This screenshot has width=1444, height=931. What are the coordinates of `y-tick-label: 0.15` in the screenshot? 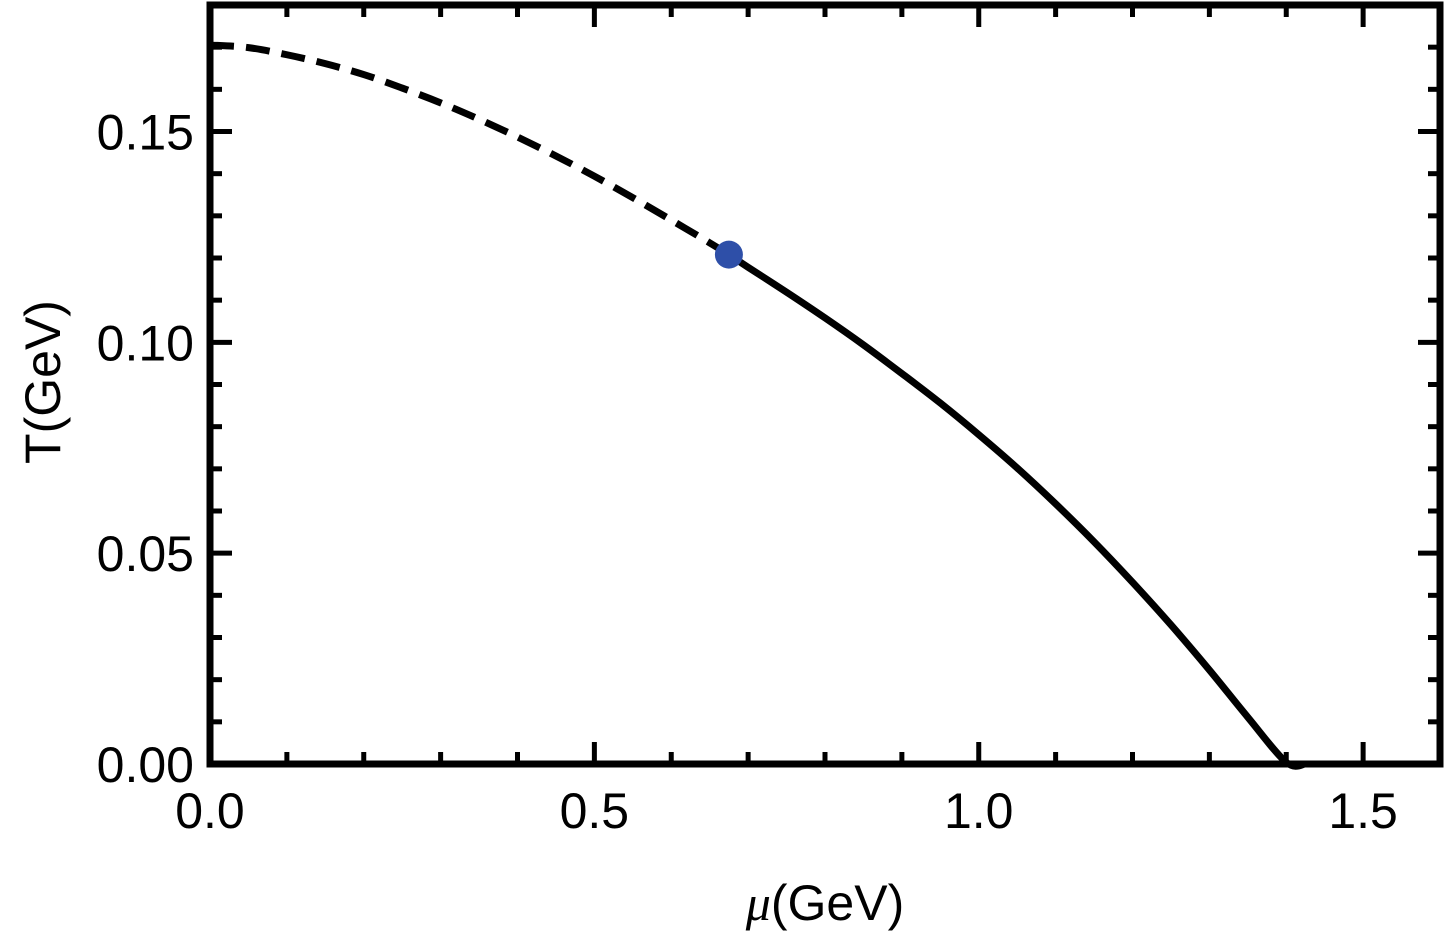 It's located at (145, 133).